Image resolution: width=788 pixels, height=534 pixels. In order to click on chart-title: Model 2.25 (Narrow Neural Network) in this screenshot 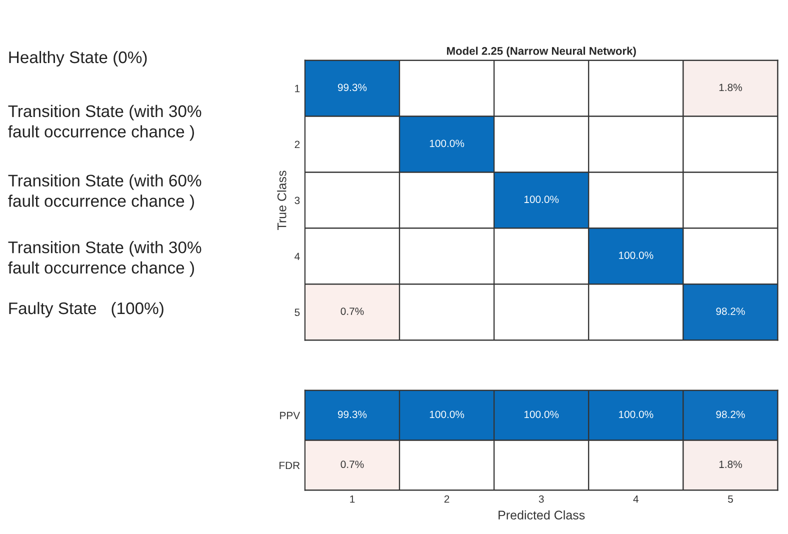, I will do `click(541, 52)`.